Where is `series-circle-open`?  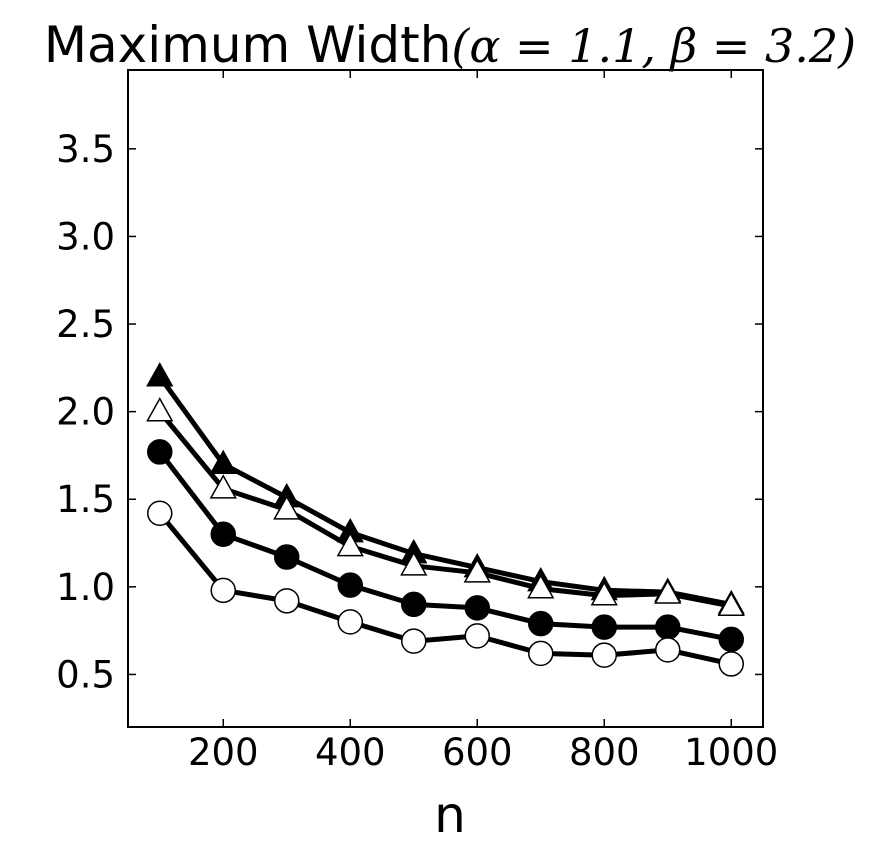
series-circle-open is located at coordinates (444, 589).